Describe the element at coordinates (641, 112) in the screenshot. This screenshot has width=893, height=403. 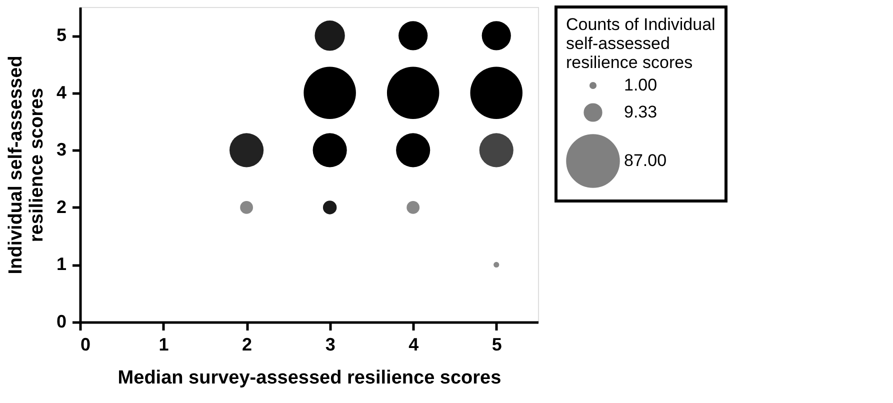
I see `legend-label: 9.33` at that location.